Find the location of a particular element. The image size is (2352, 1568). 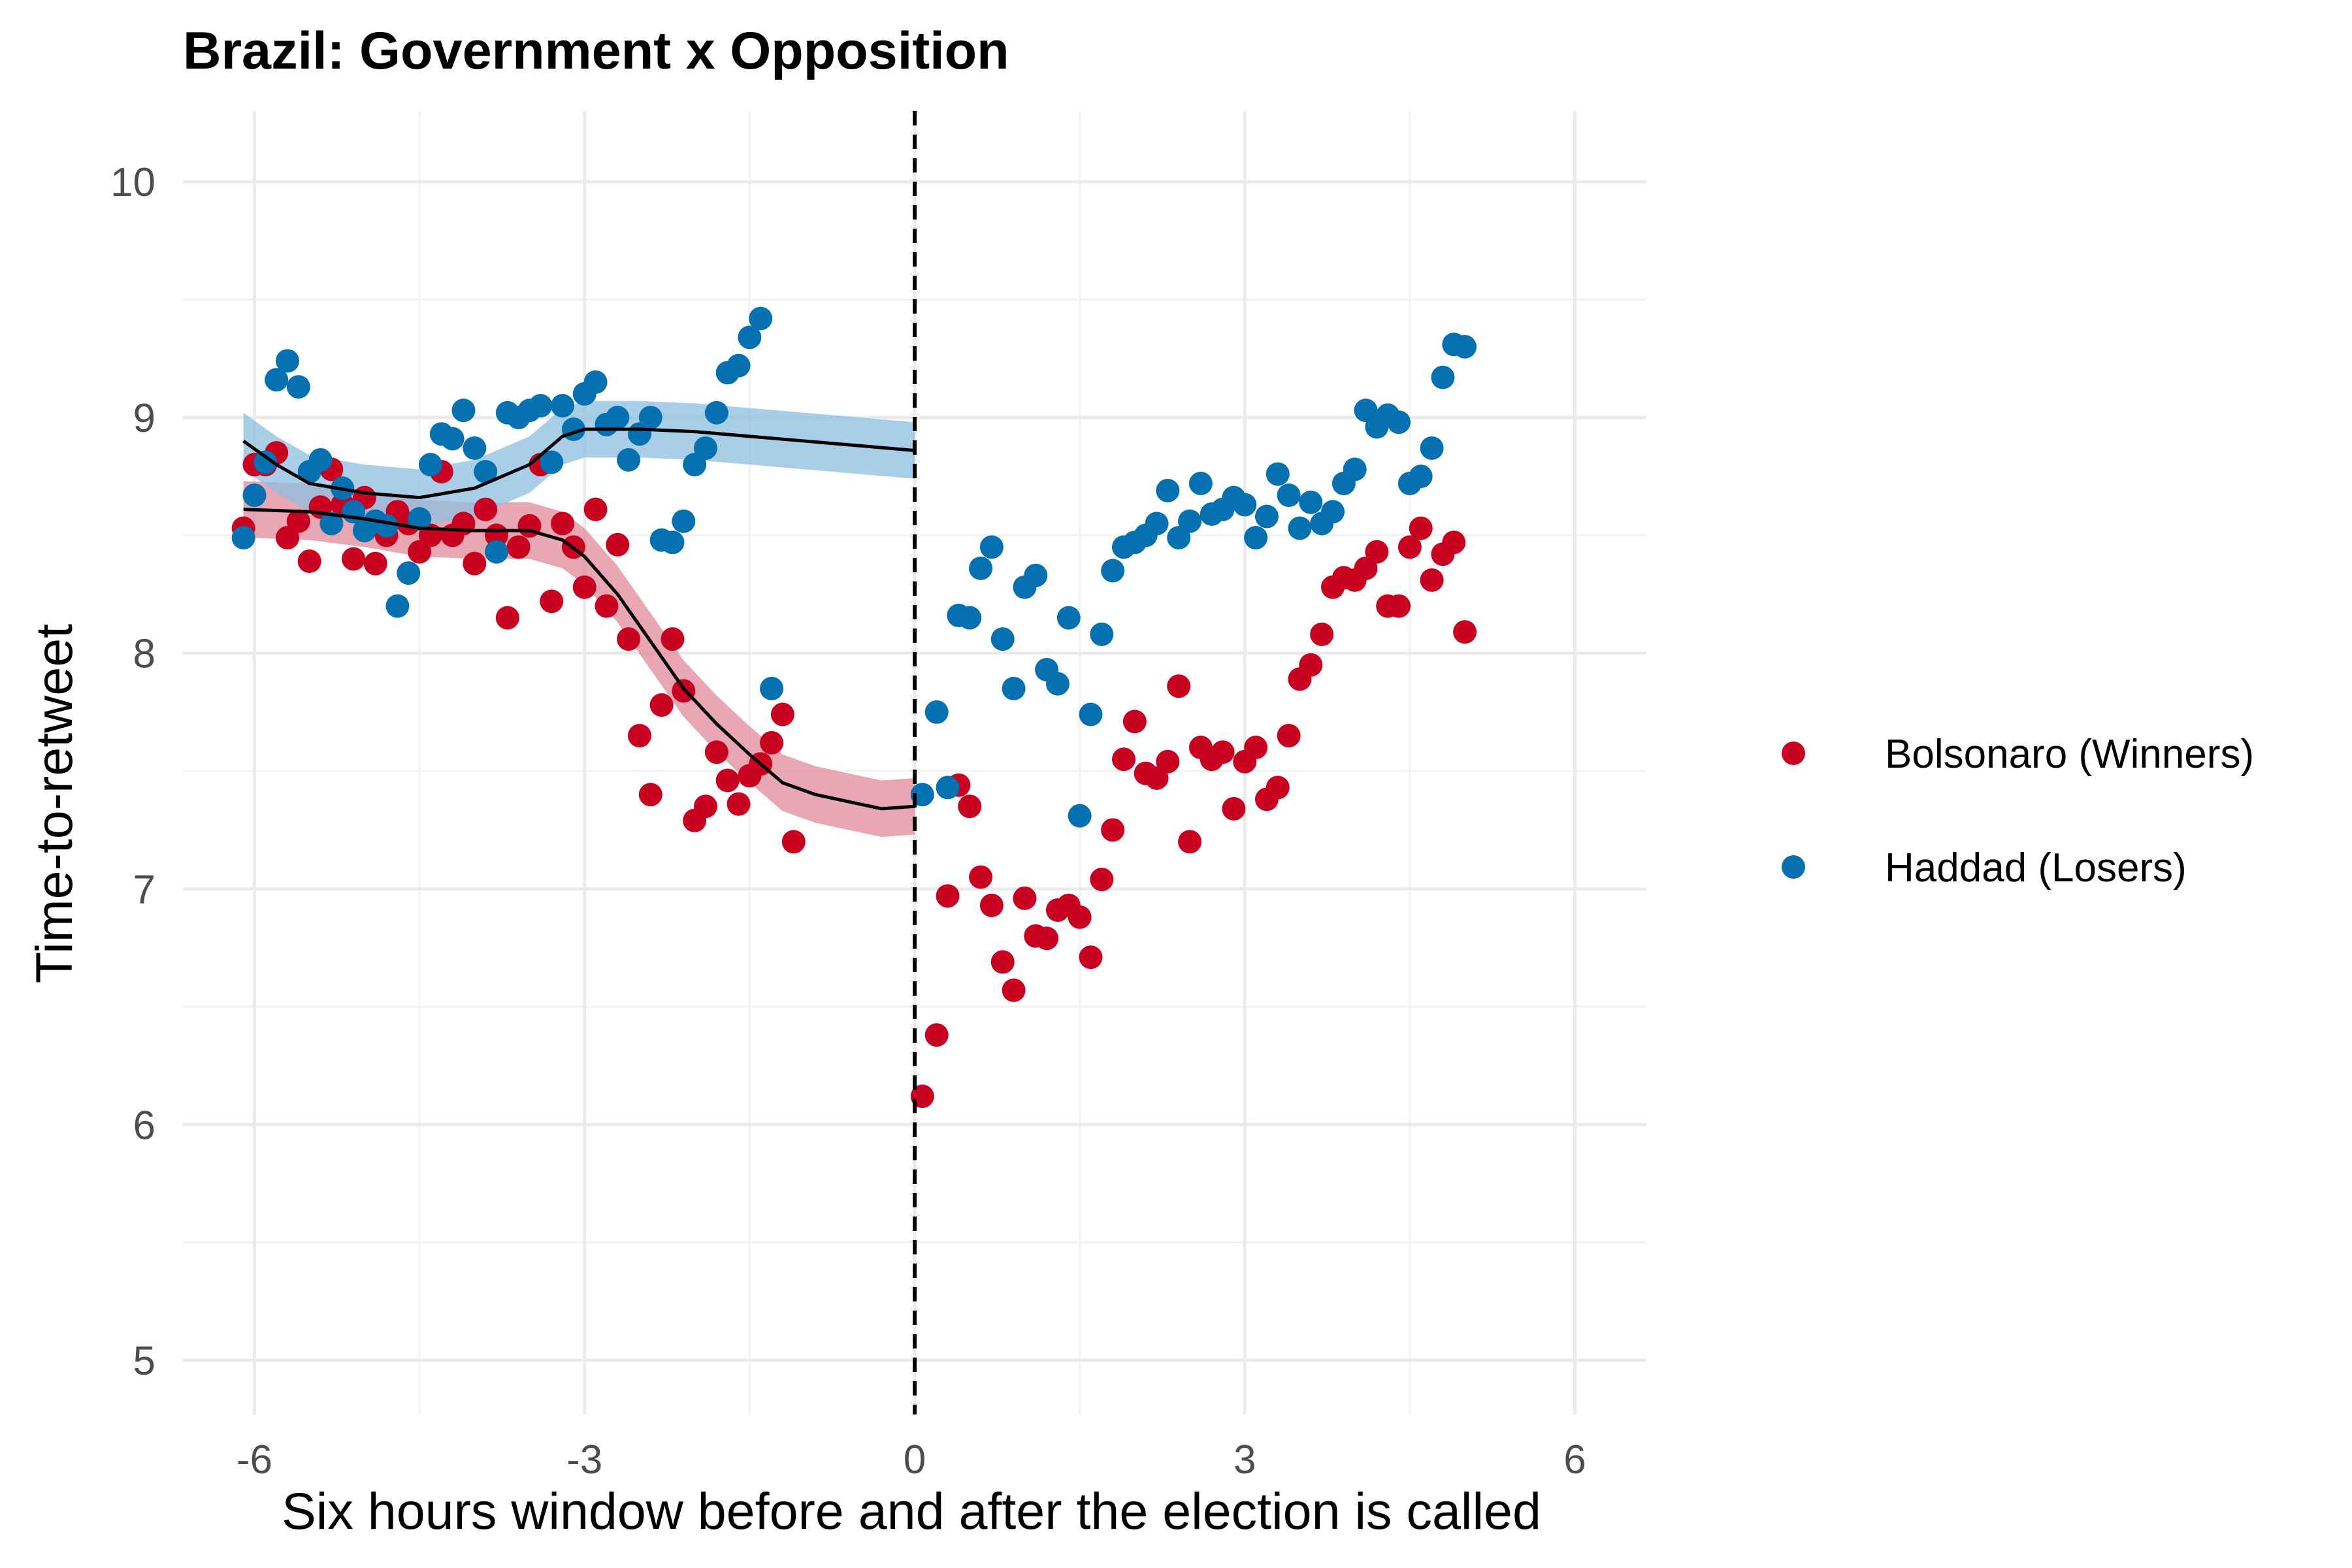

x-tick-label: 0 is located at coordinates (915, 1459).